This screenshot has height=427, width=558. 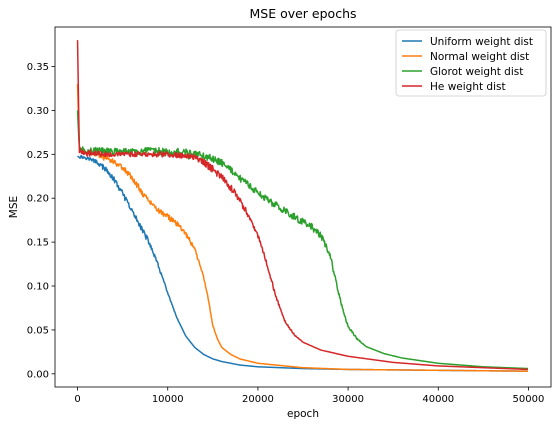 What do you see at coordinates (529, 399) in the screenshot?
I see `x-tick-label: 50000` at bounding box center [529, 399].